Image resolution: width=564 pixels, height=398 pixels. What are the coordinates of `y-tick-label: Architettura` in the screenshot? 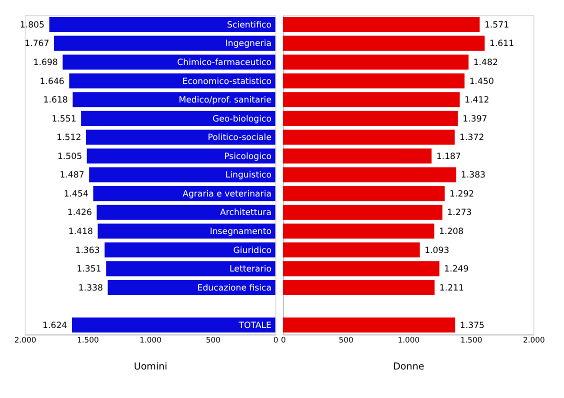 It's located at (246, 213).